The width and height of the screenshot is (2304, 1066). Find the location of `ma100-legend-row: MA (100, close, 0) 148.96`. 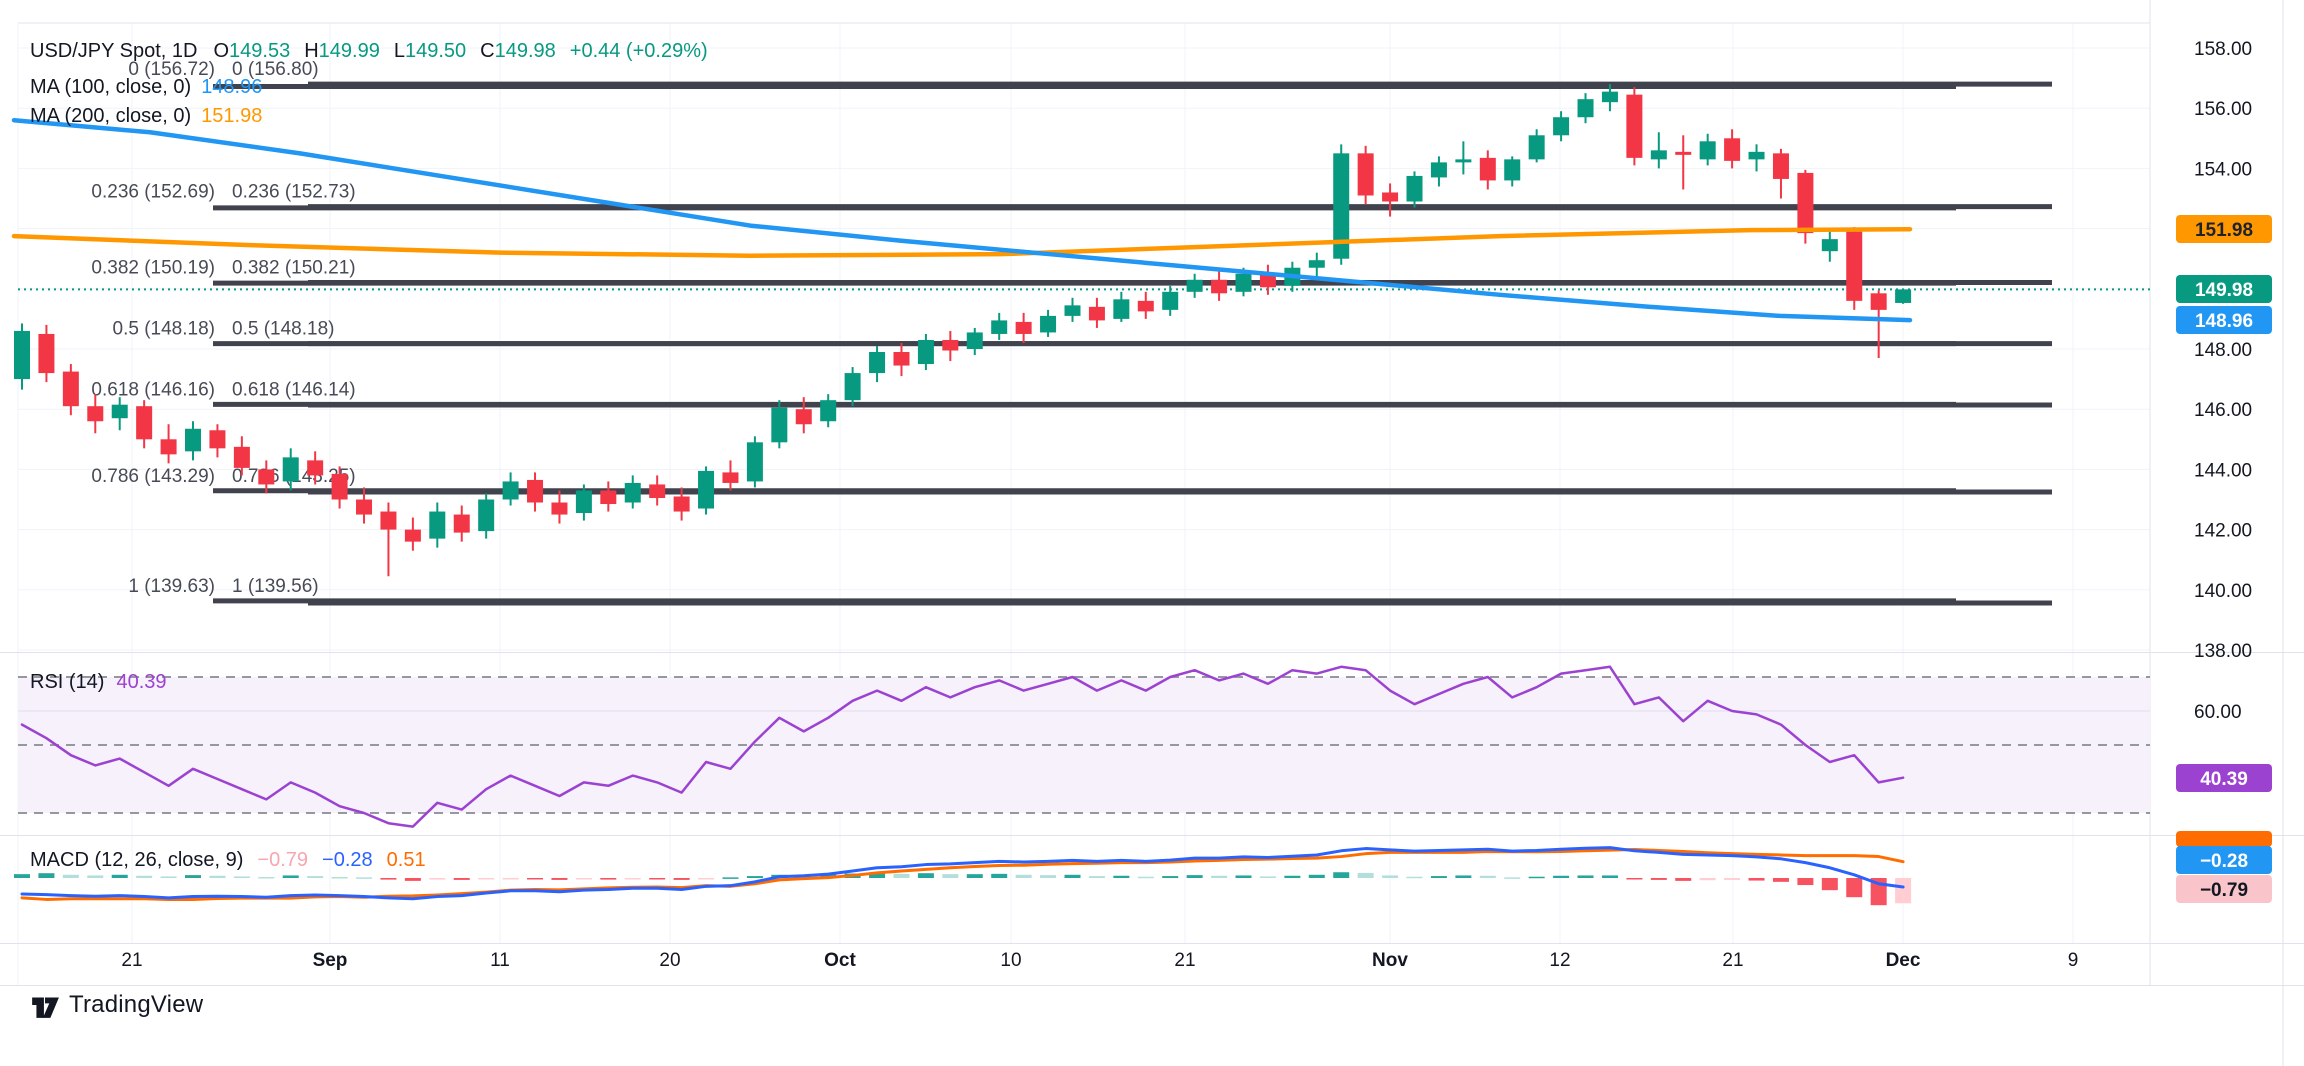

ma100-legend-row: MA (100, close, 0) 148.96 is located at coordinates (146, 87).